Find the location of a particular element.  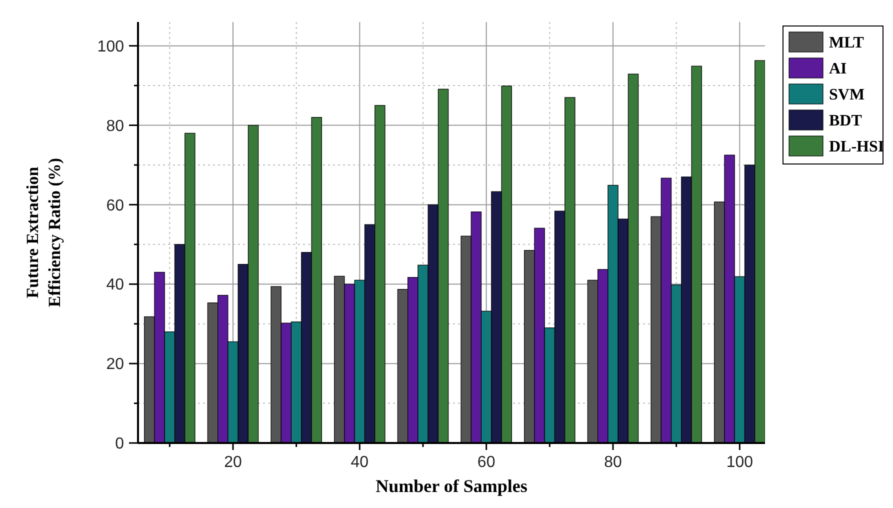

y-tick-label: 100 is located at coordinates (110, 47).